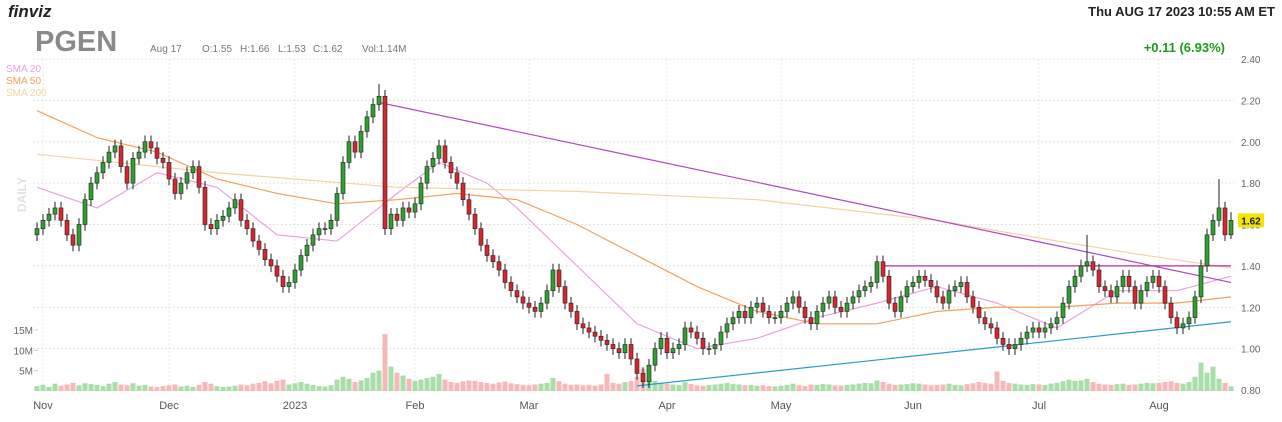 This screenshot has width=1282, height=422. Describe the element at coordinates (415, 406) in the screenshot. I see `x-tick-label: Feb` at that location.